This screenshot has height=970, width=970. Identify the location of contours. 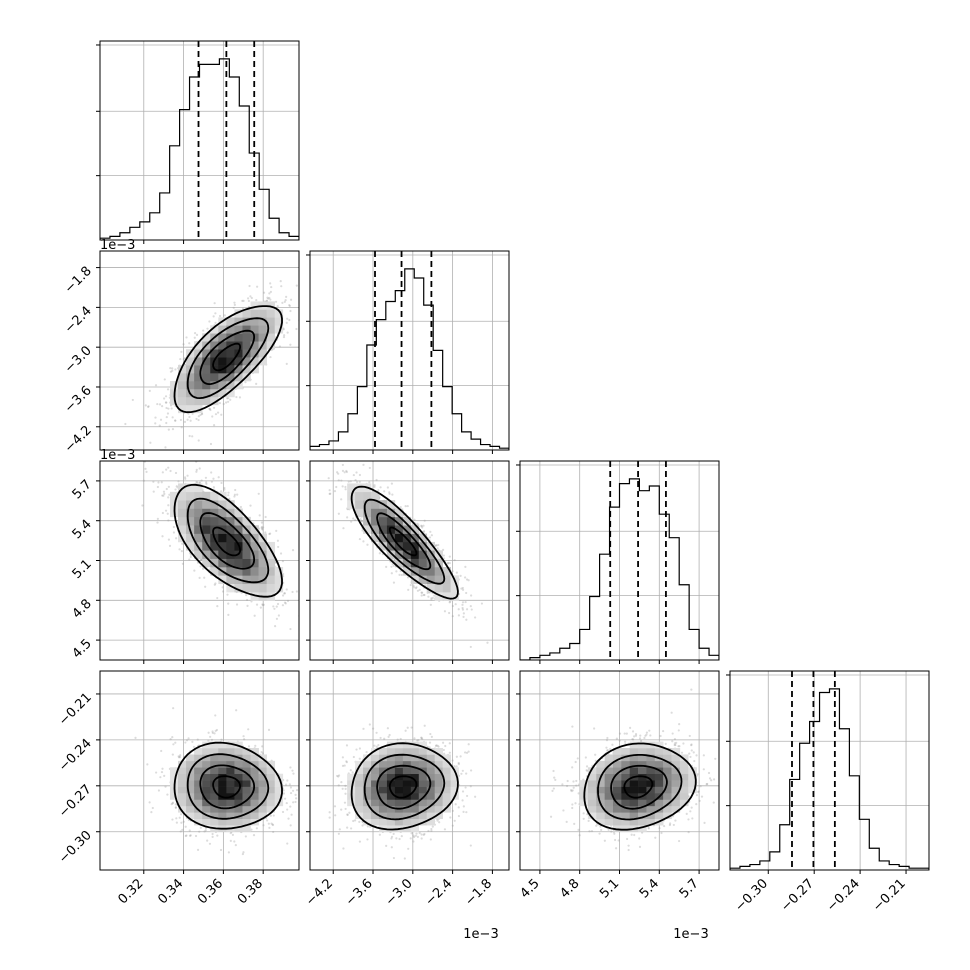
(228, 359).